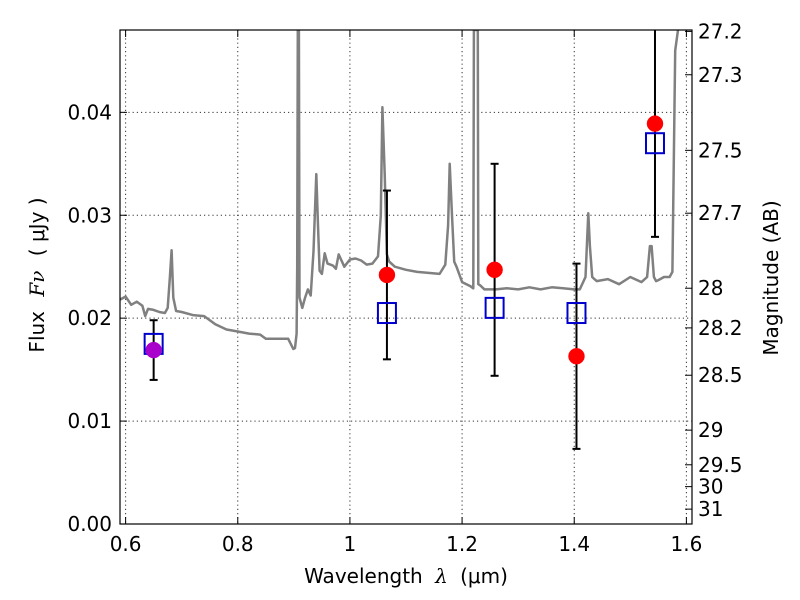  What do you see at coordinates (462, 544) in the screenshot?
I see `x-tick-label: 1.2` at bounding box center [462, 544].